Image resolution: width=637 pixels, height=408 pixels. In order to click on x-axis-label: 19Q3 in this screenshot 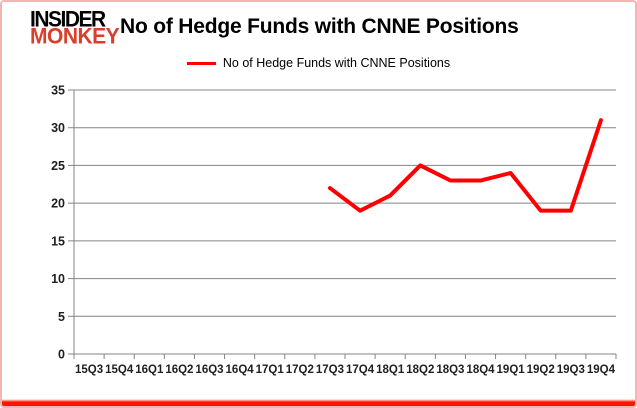, I will do `click(571, 370)`.